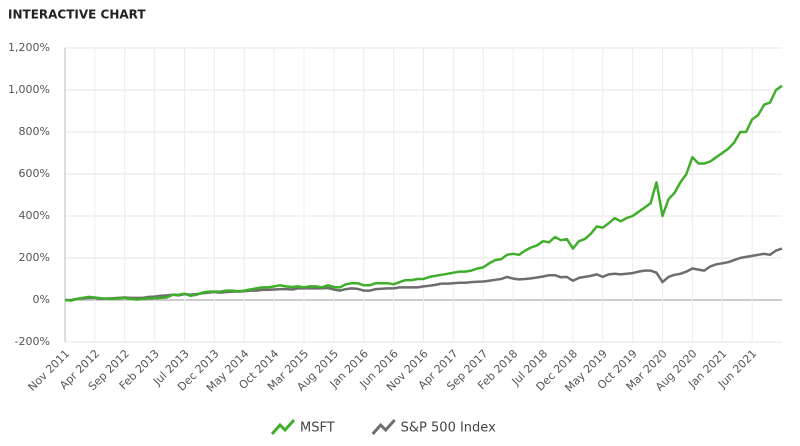 The image size is (800, 446). Describe the element at coordinates (34, 257) in the screenshot. I see `y-tick-label: 200%` at that location.